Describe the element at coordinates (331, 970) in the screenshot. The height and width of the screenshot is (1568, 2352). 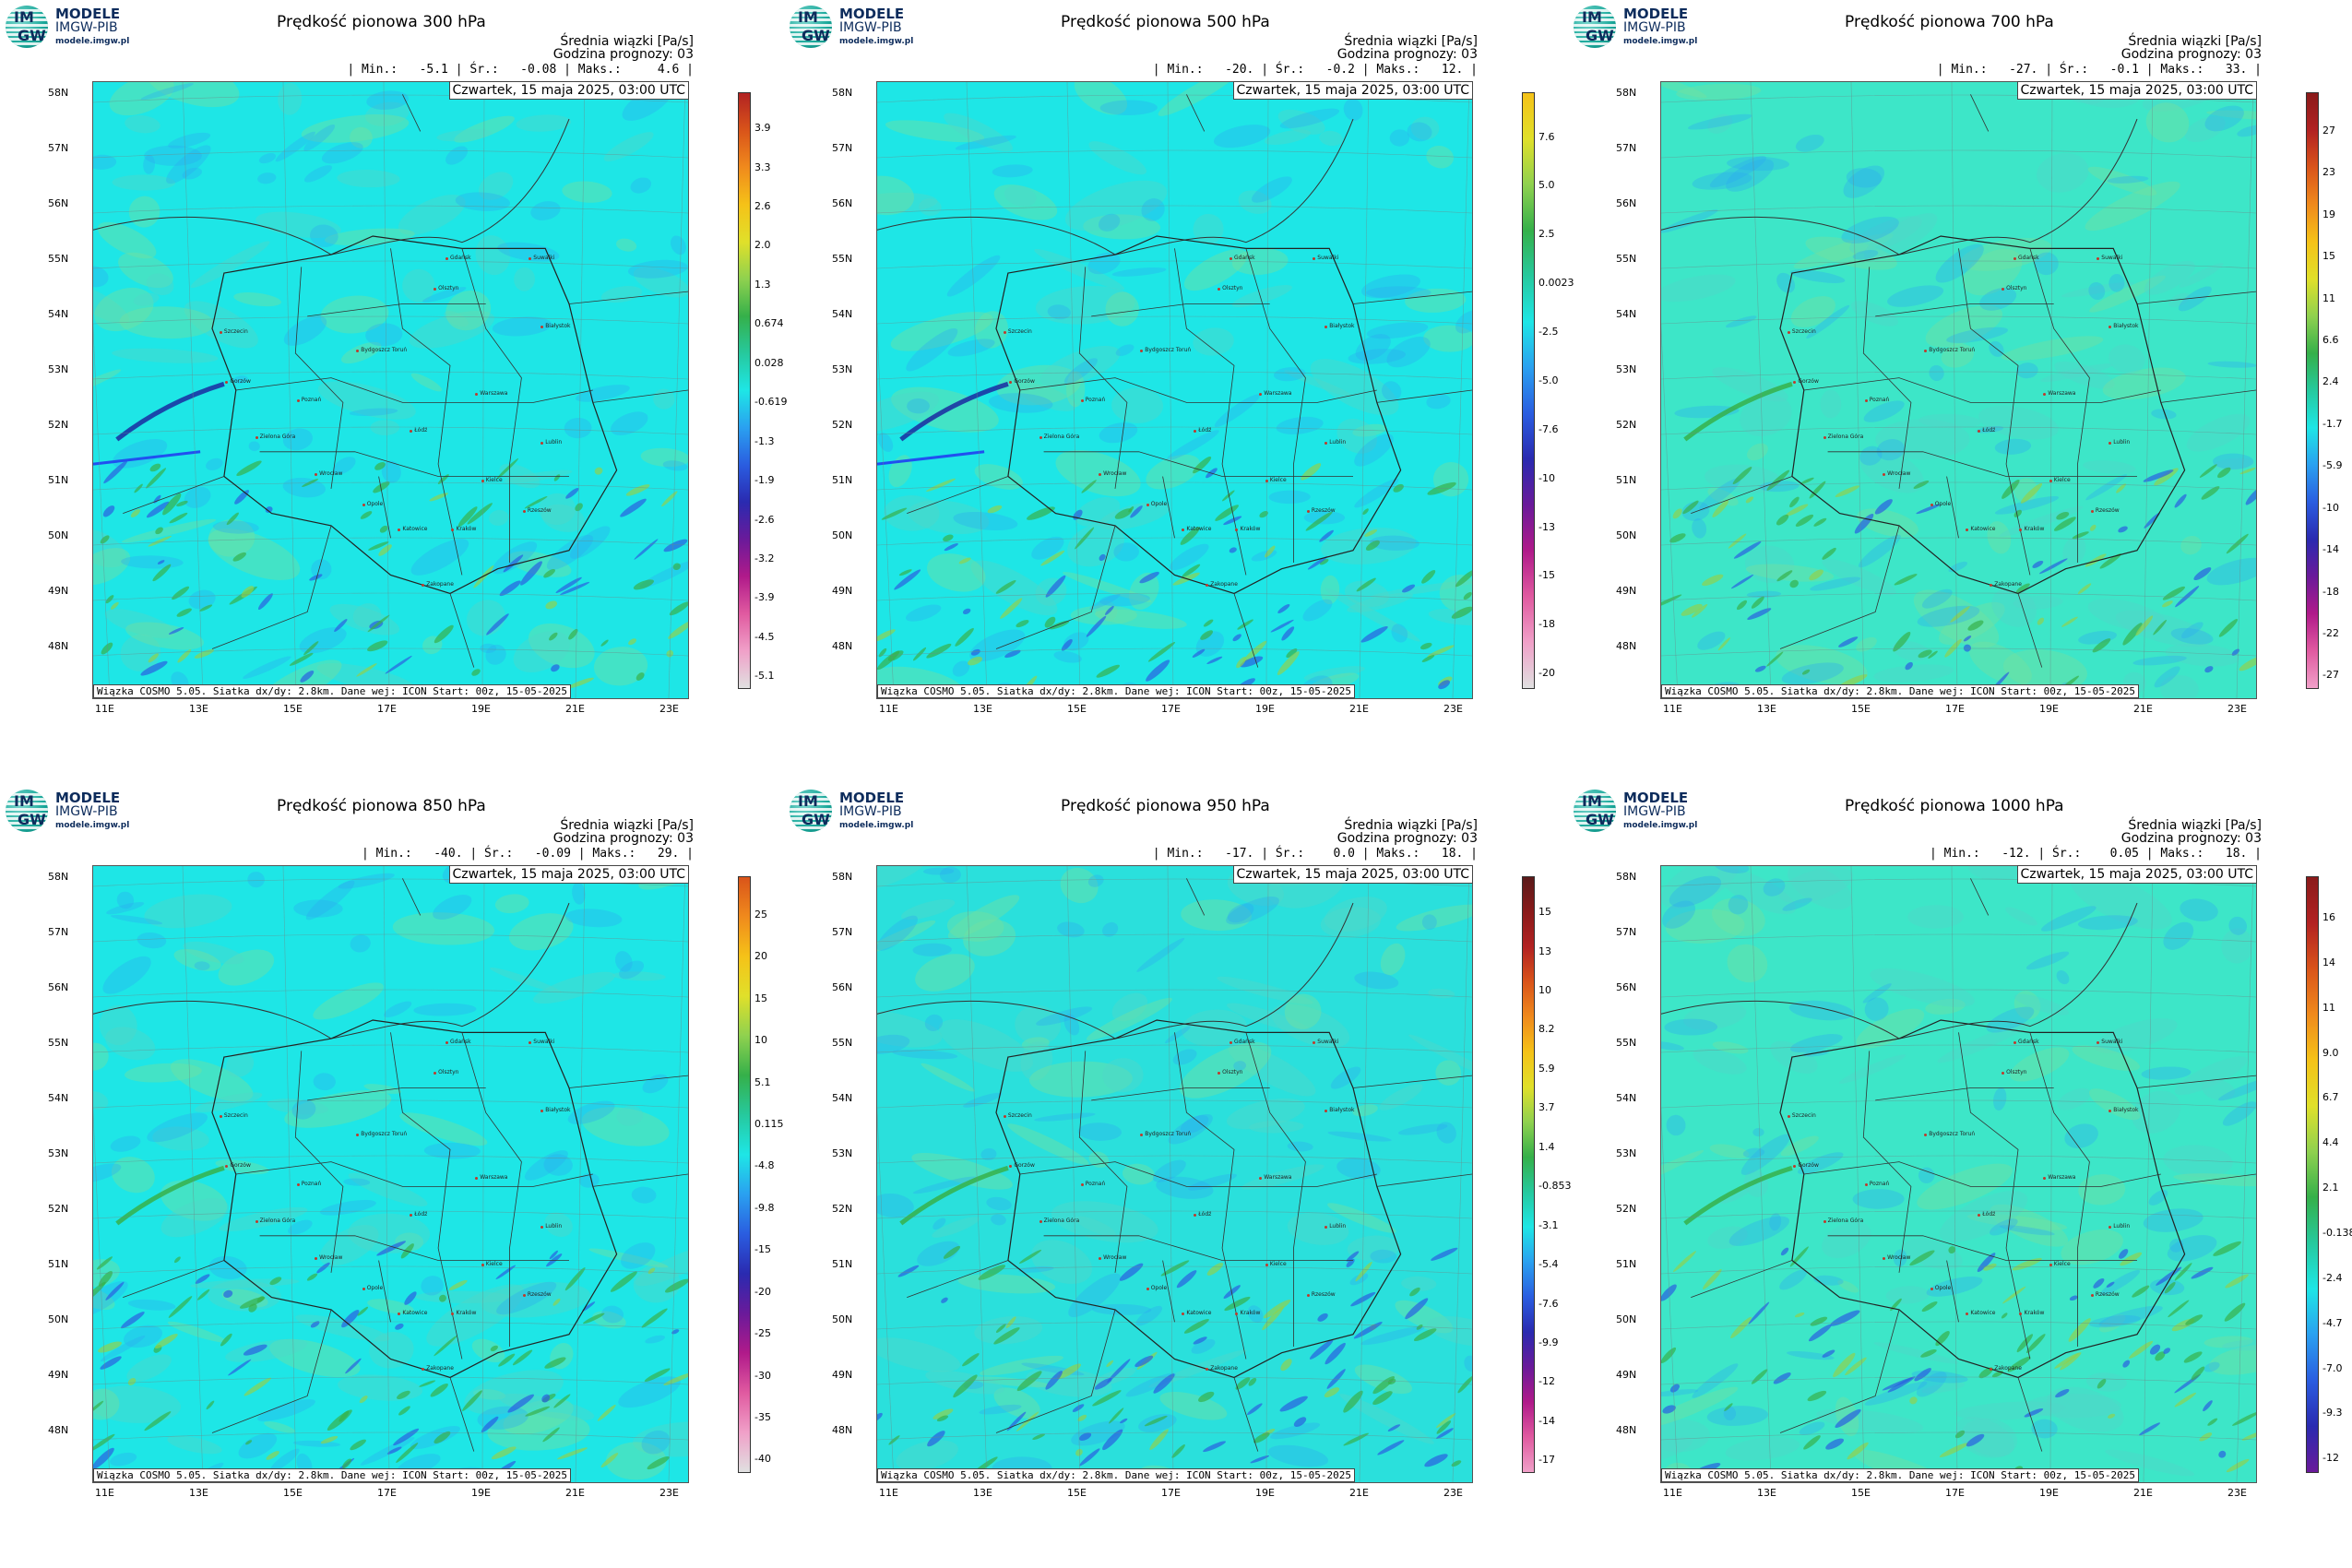
I see `coastline` at that location.